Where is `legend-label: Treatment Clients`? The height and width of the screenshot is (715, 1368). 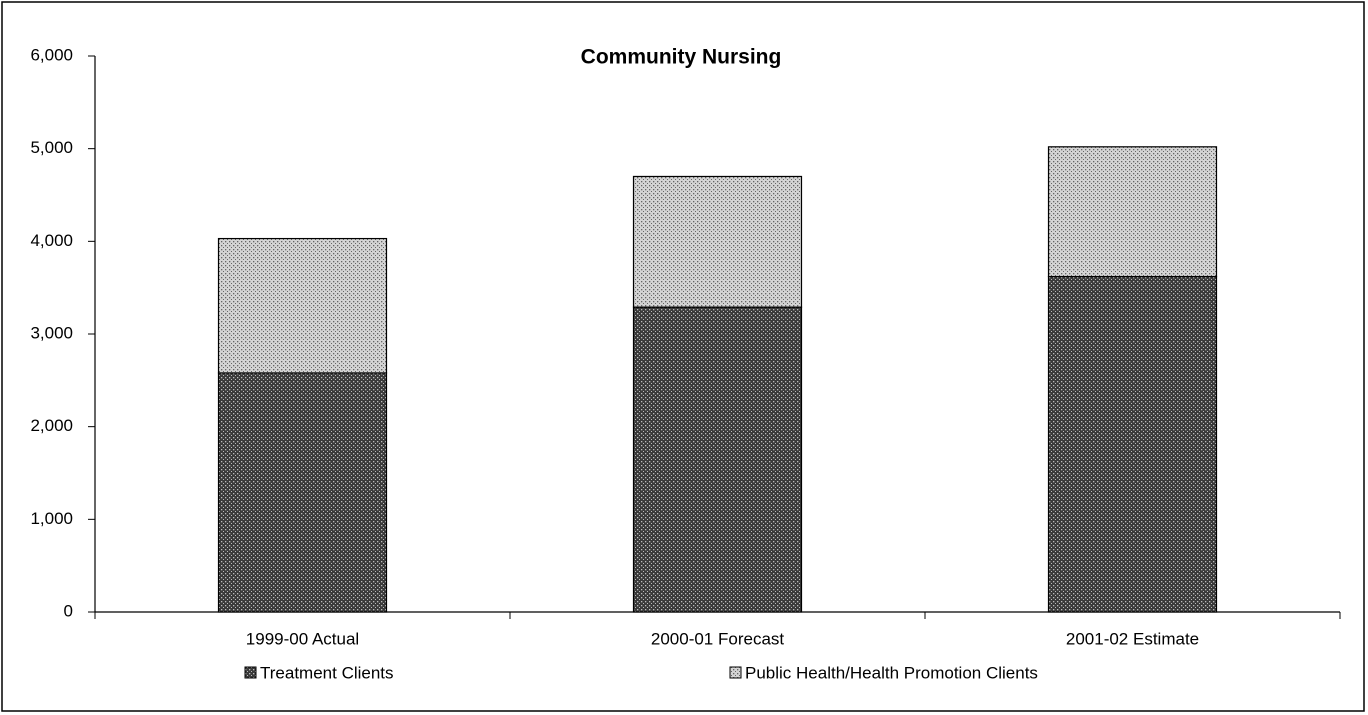
legend-label: Treatment Clients is located at coordinates (327, 672).